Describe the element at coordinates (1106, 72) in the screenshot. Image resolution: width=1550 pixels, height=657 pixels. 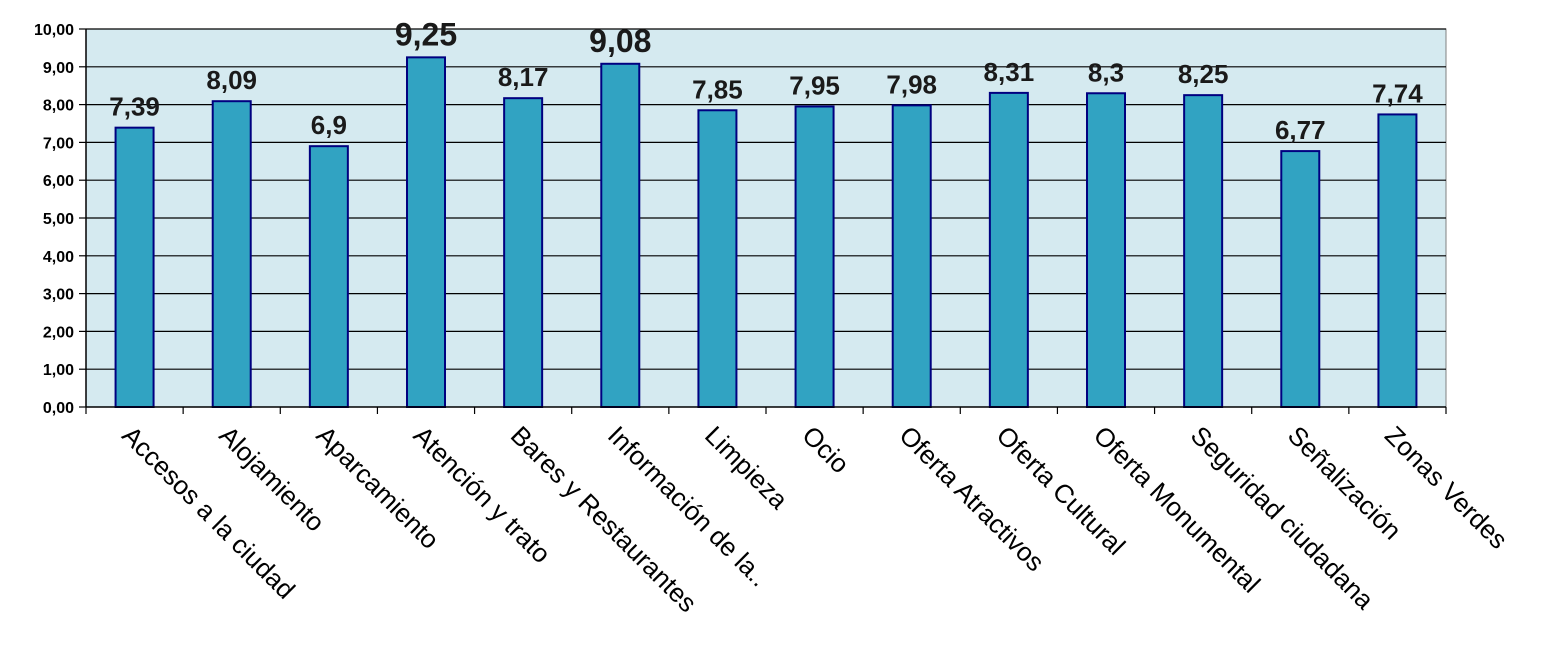
I see `data-label: 8,3` at that location.